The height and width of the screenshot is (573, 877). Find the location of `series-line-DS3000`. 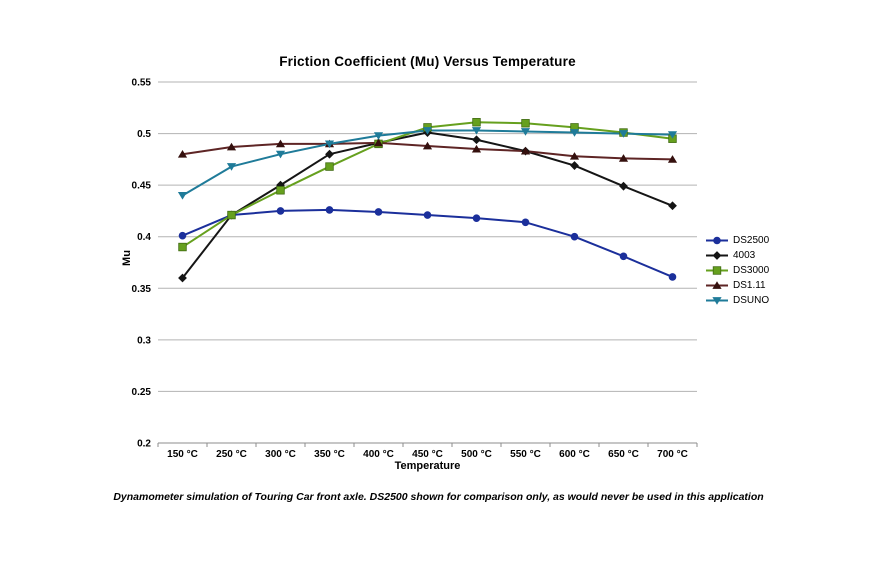

series-line-DS3000 is located at coordinates (427, 185).